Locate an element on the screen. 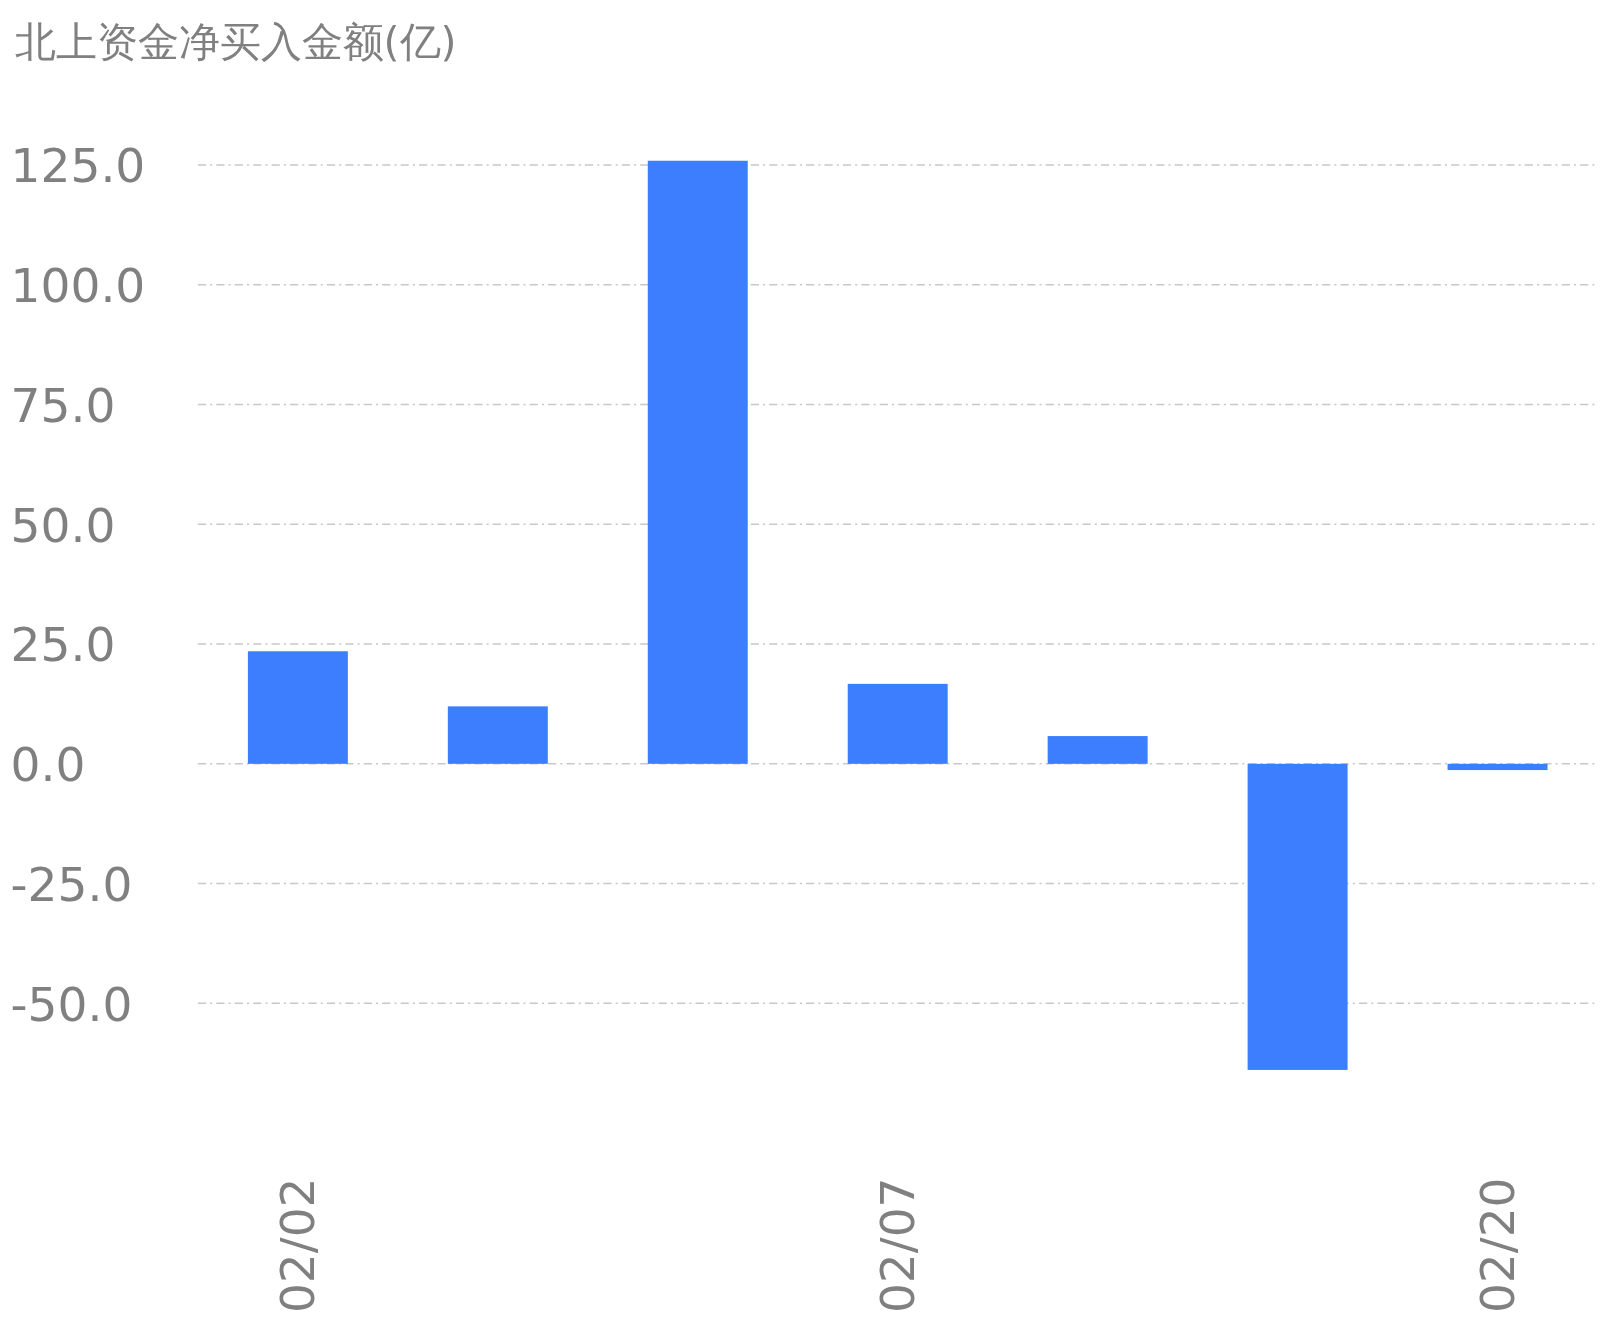 The image size is (1606, 1330). chart-title: 北上资金净买入金额(亿) is located at coordinates (235, 42).